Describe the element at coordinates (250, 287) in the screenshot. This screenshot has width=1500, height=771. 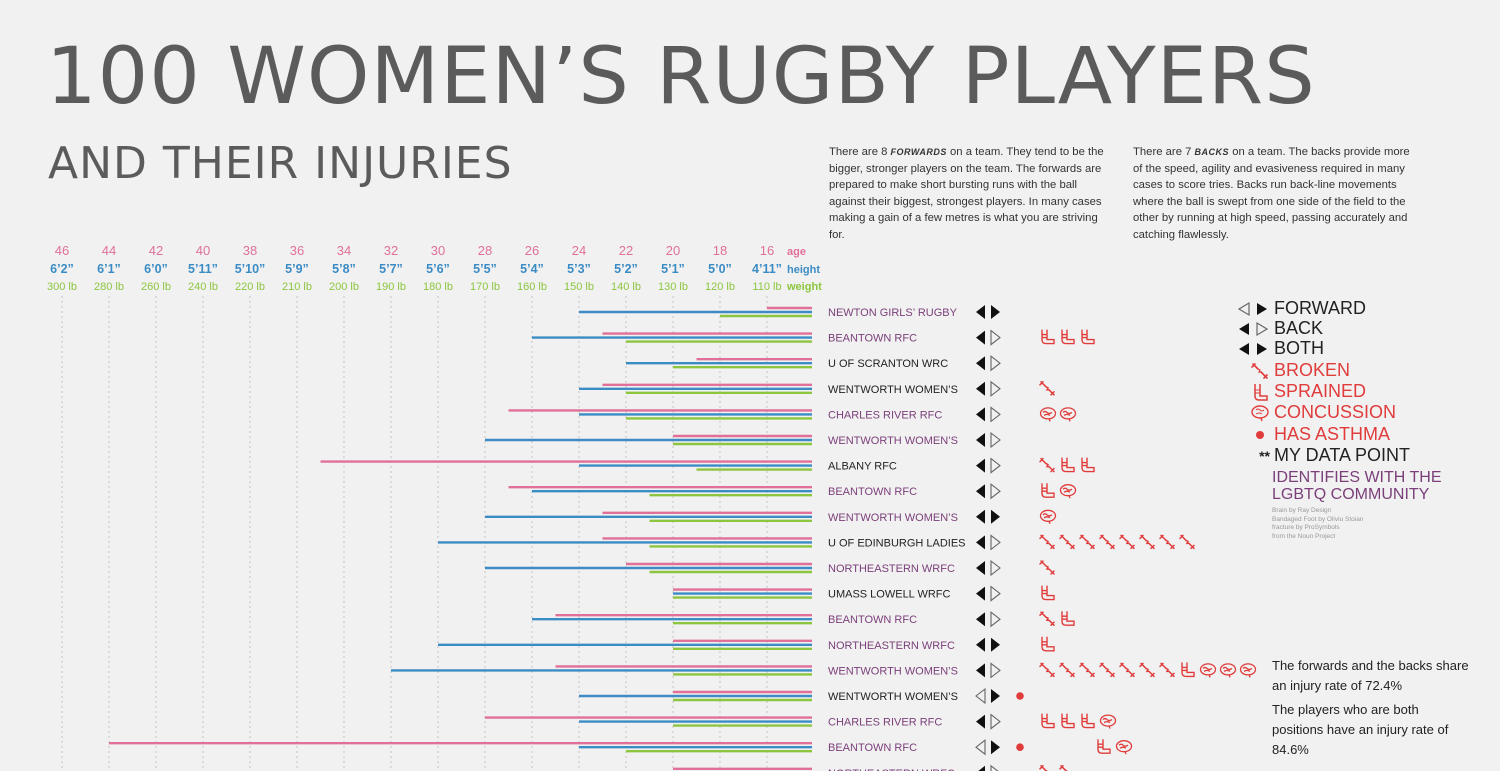
I see `weight-tick-label: 220 lb` at that location.